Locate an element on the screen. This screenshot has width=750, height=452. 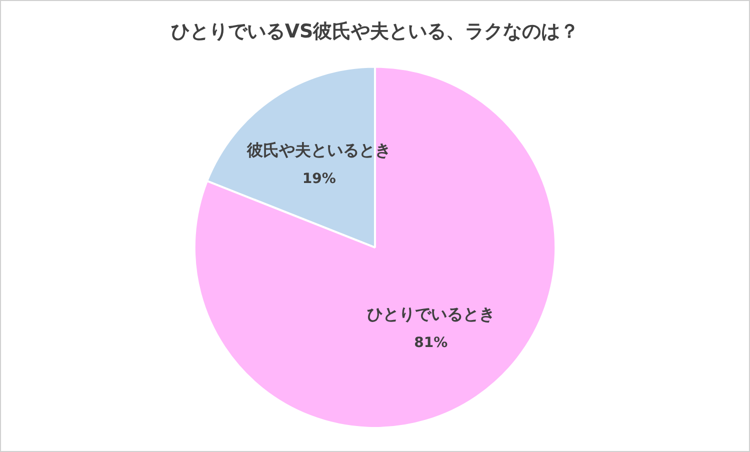
data-label: 19% is located at coordinates (319, 178).